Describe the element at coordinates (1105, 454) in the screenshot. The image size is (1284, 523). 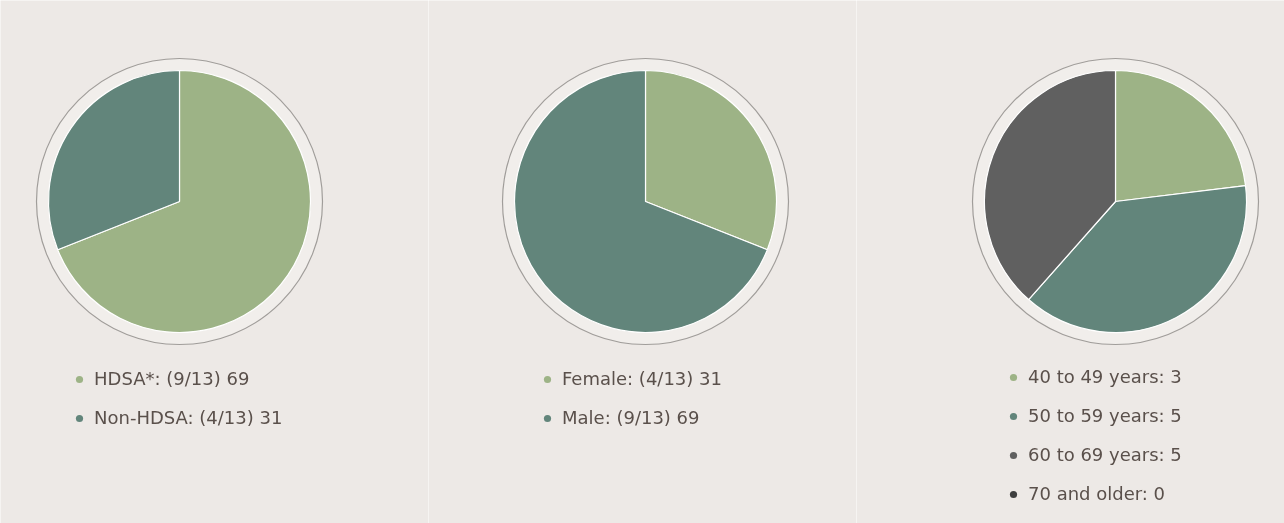
I see `legend-label: 60 to 69 years: 5` at that location.